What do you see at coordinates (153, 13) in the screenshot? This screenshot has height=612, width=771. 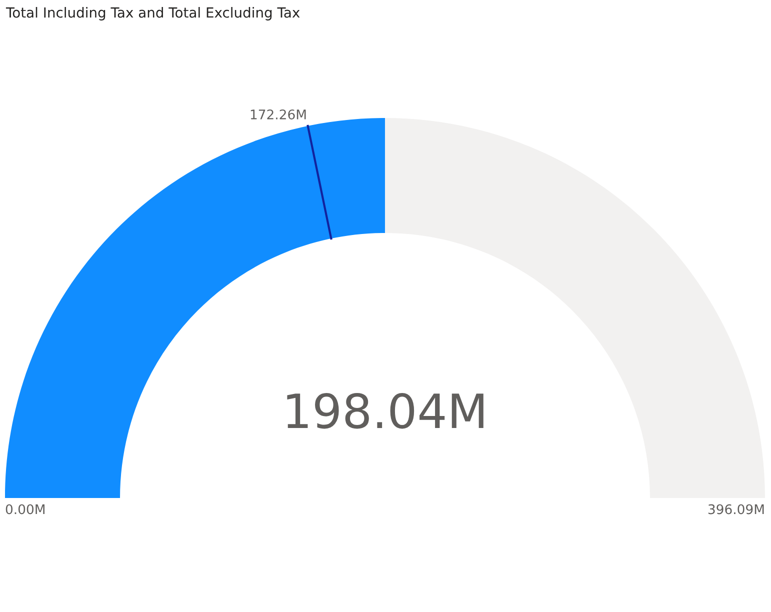 I see `text: Total Including Tax and Total Excluding Tax` at bounding box center [153, 13].